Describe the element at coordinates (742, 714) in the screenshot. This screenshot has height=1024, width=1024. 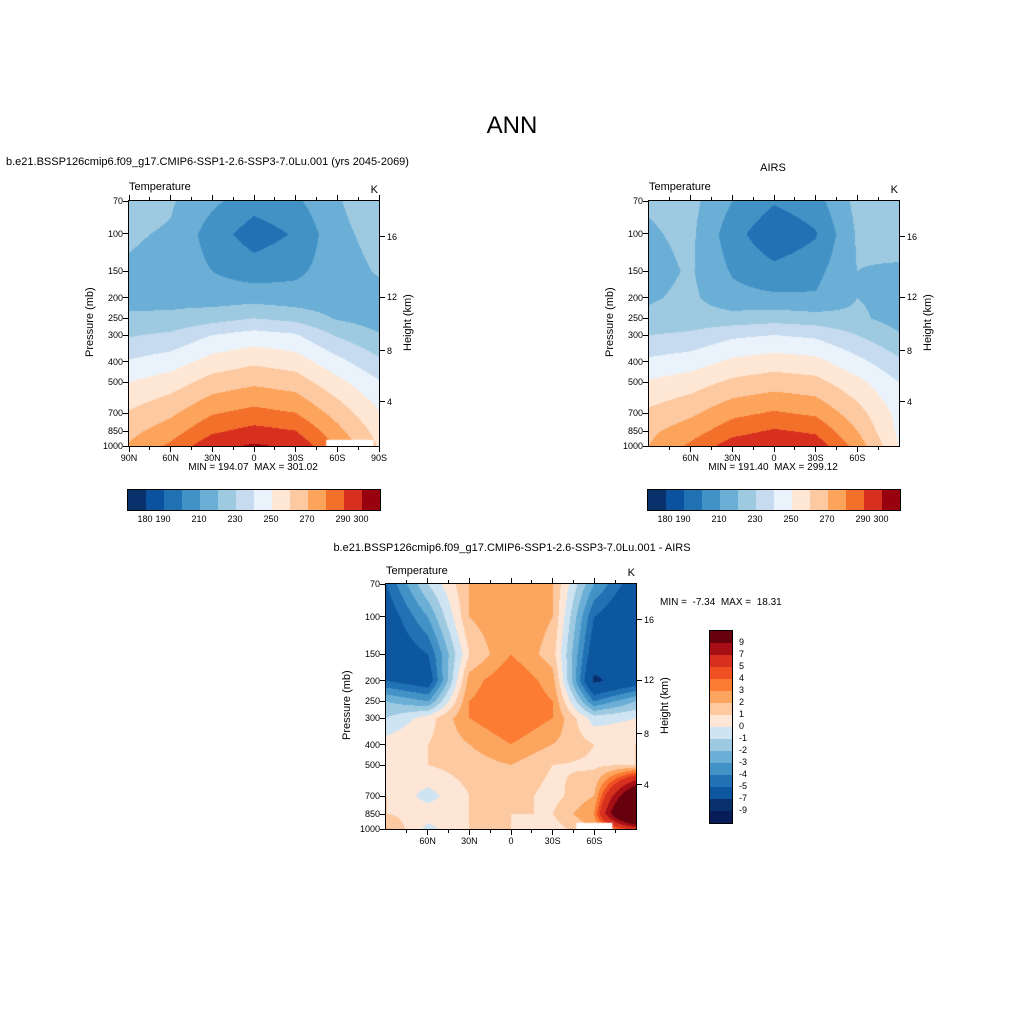
I see `colorbar-tick-label: 1` at that location.